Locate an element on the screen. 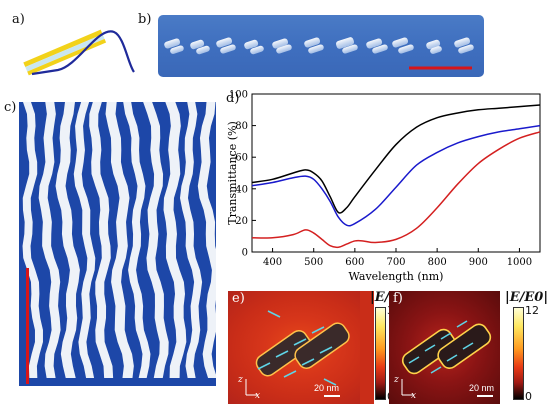 This screenshot has width=550, height=411. panel-label-a: a) is located at coordinates (18, 19).